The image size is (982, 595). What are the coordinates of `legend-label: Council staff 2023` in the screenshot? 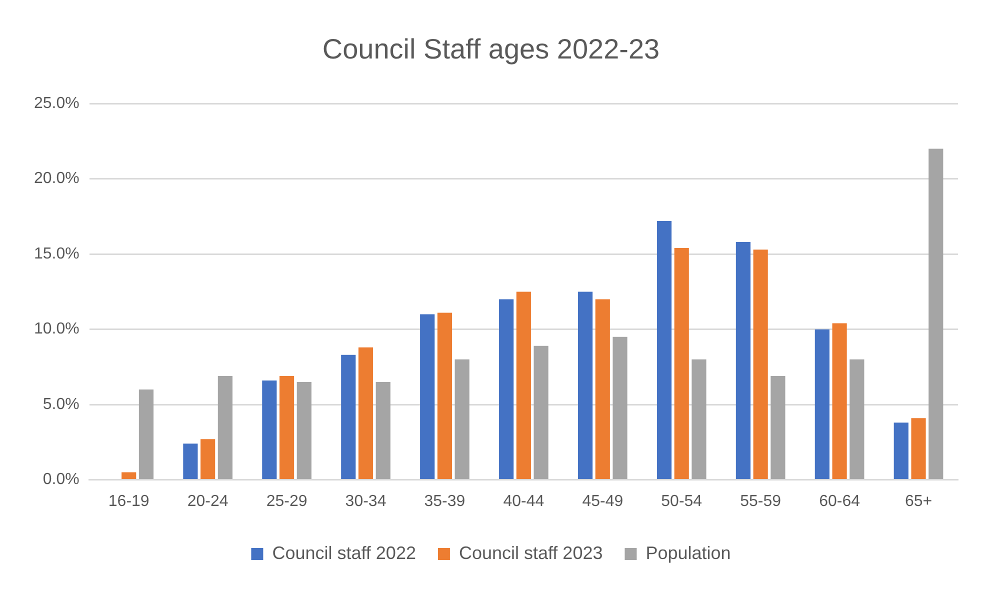 It's located at (530, 552).